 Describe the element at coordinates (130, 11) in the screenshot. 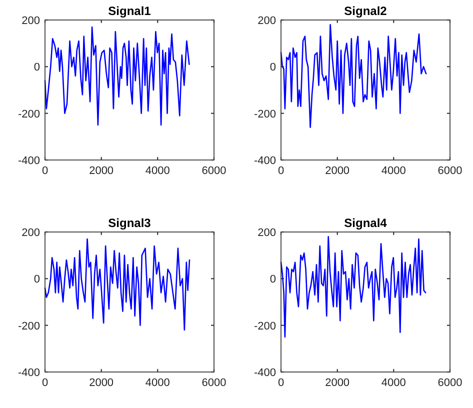

I see `chart-title: Signal1` at that location.